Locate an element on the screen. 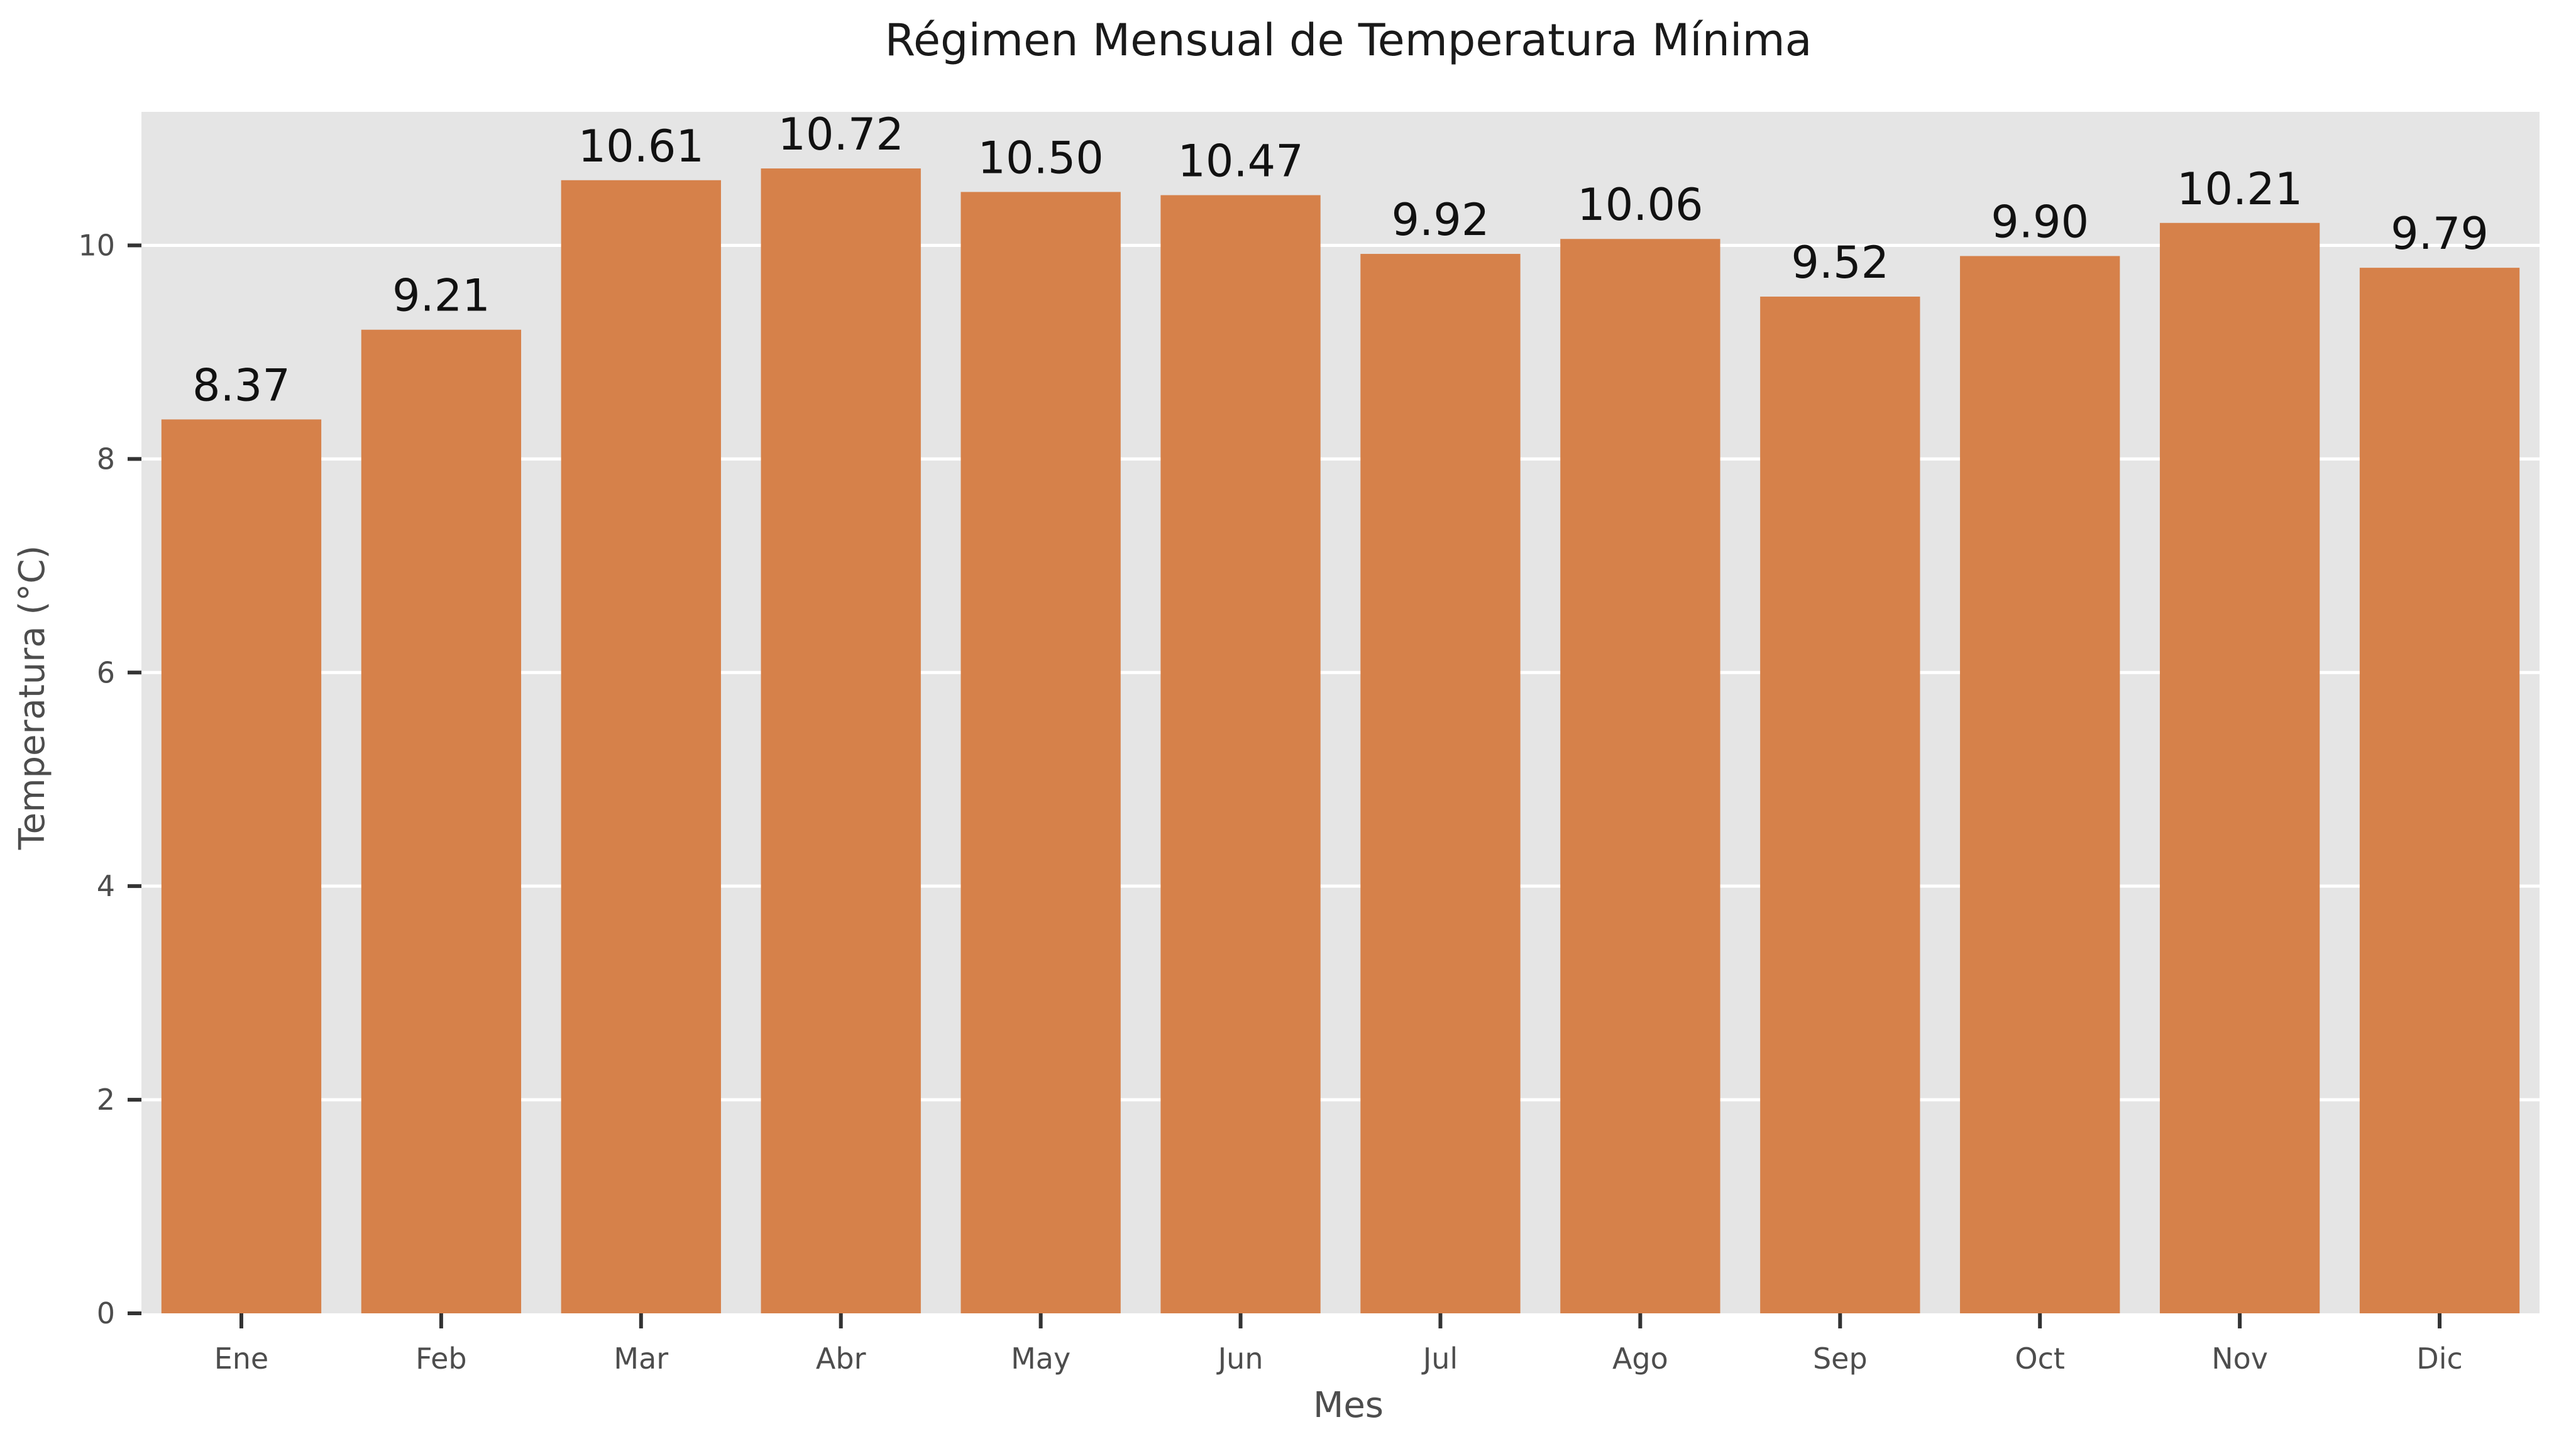 This screenshot has width=2576, height=1439. bar-value-label: 9.52 is located at coordinates (1840, 262).